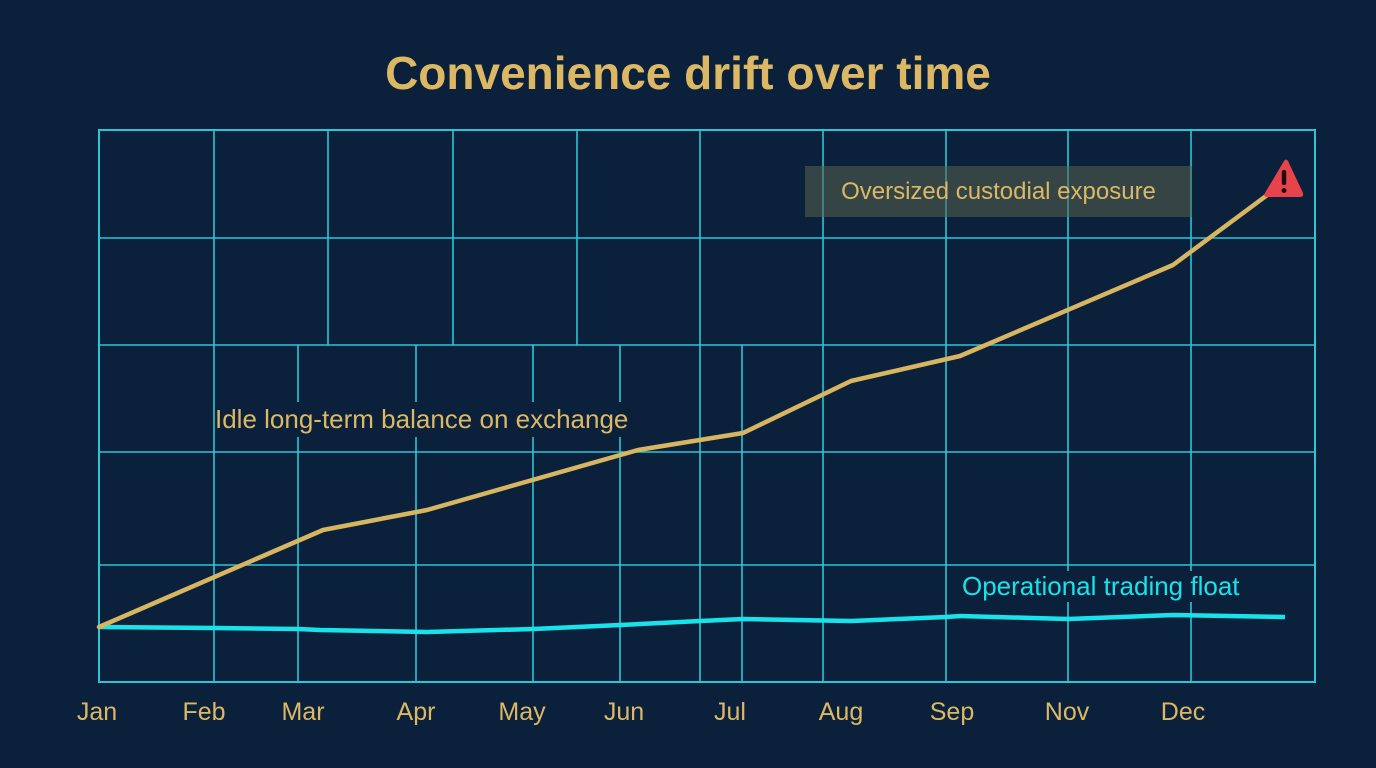  I want to click on x-tick-label: Feb, so click(204, 712).